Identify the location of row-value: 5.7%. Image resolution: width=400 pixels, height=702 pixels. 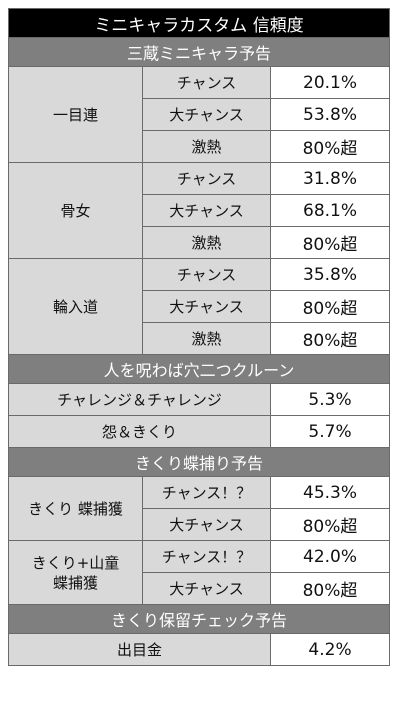
(330, 431).